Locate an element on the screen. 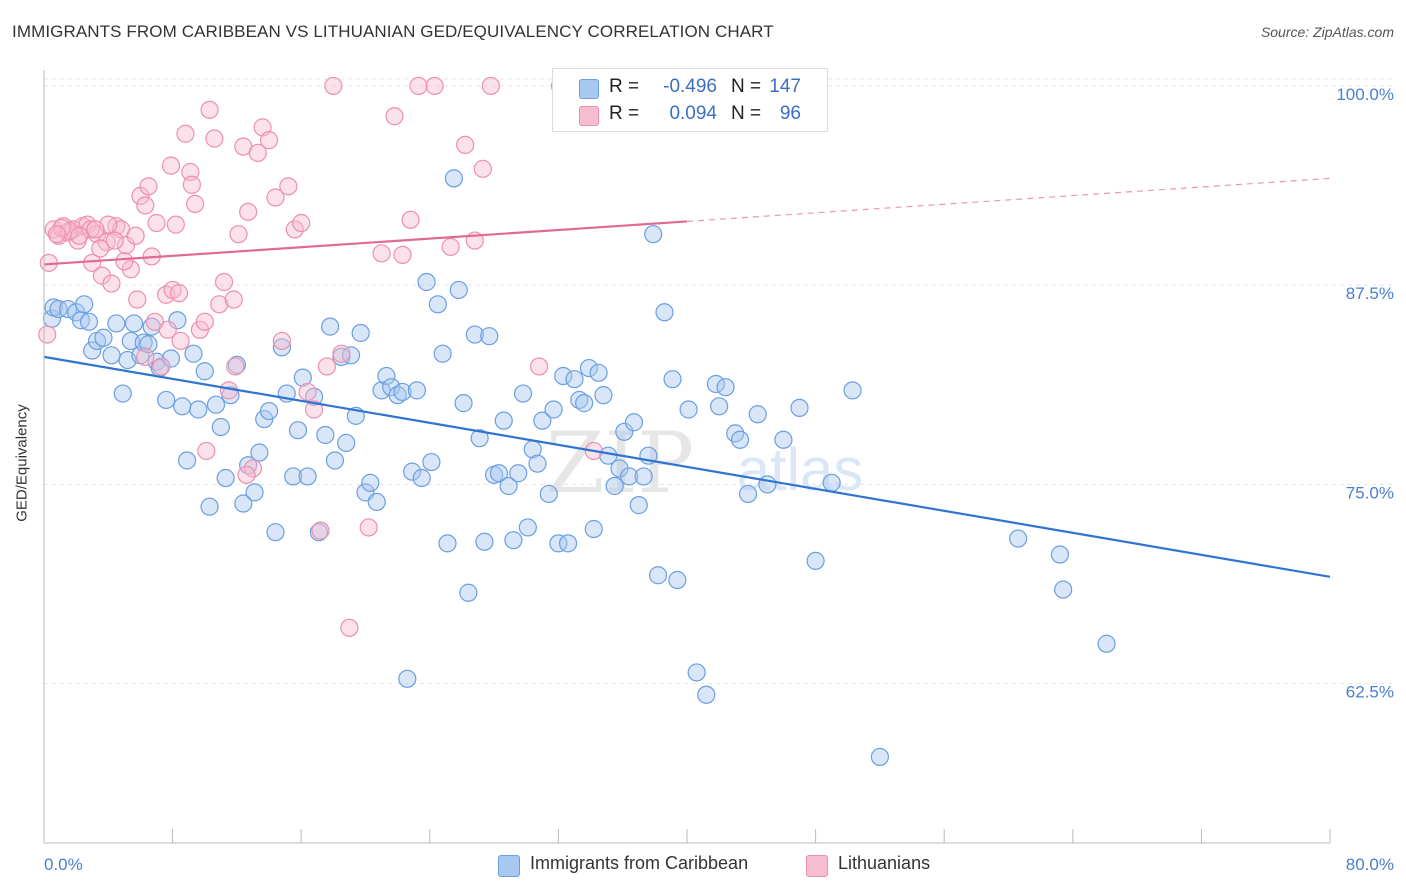  x-tick-label-min: 0.0% is located at coordinates (63, 864).